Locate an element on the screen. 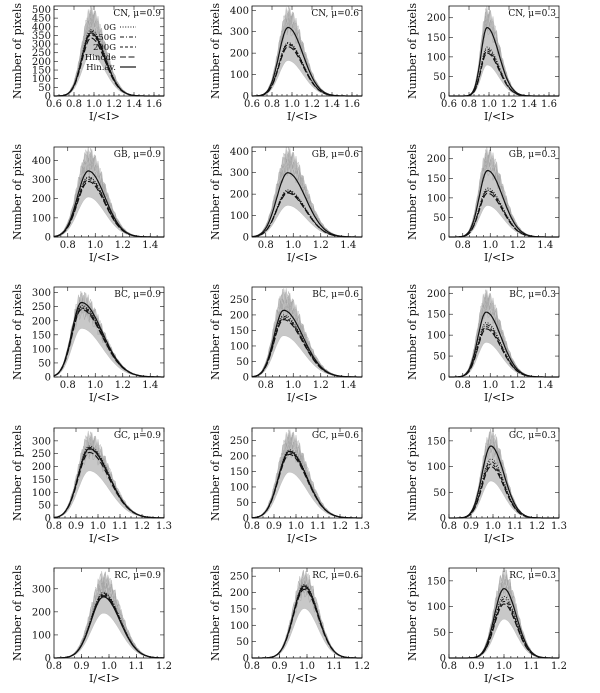  panel-label: GC, μ=0.6 is located at coordinates (335, 436).